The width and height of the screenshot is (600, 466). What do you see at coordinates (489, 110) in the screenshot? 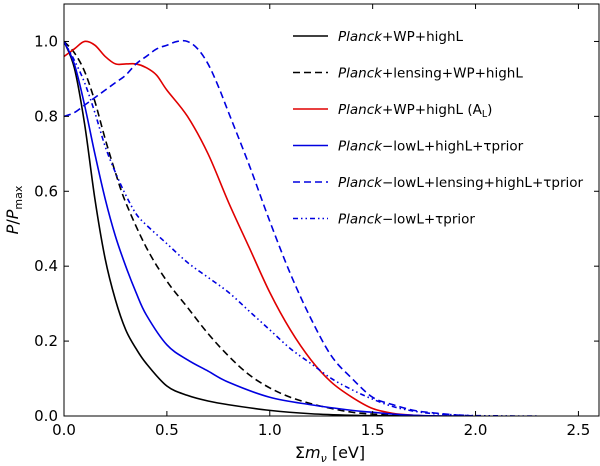
I see `legend-label-tail: )` at bounding box center [489, 110].